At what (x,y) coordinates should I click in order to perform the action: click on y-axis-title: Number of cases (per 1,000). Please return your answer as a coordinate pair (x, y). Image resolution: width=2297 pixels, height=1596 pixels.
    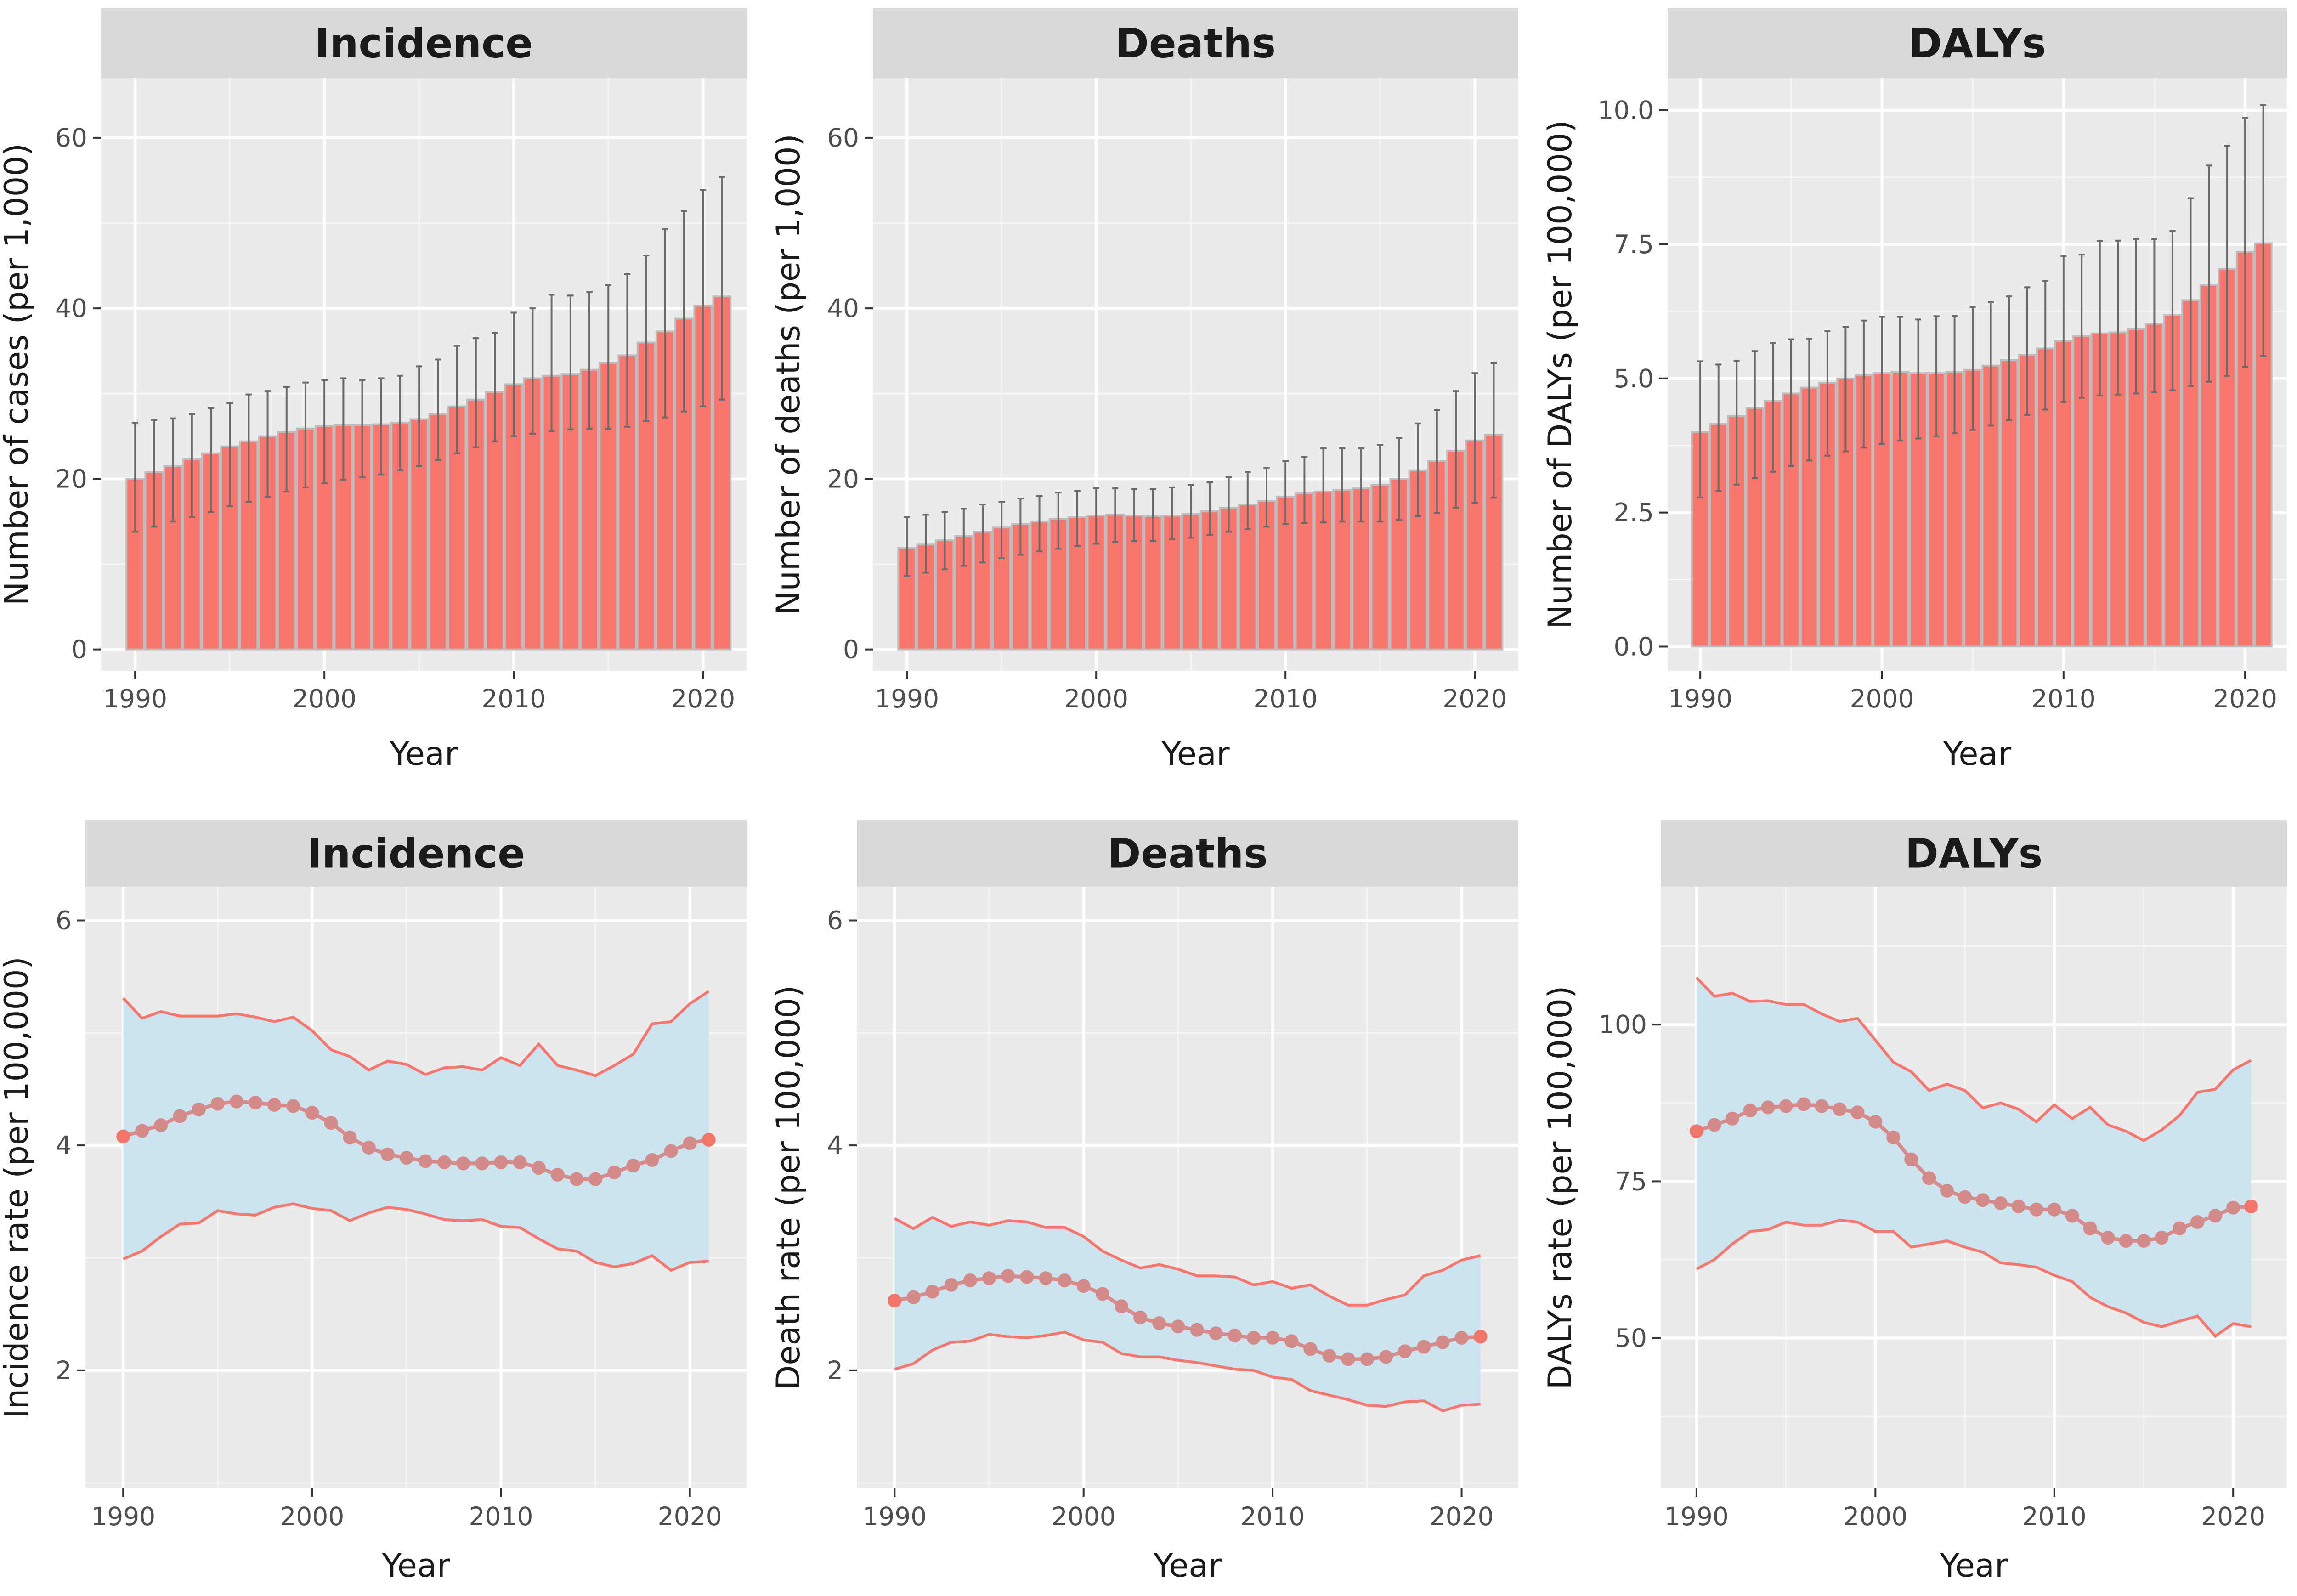
    Looking at the image, I should click on (17, 374).